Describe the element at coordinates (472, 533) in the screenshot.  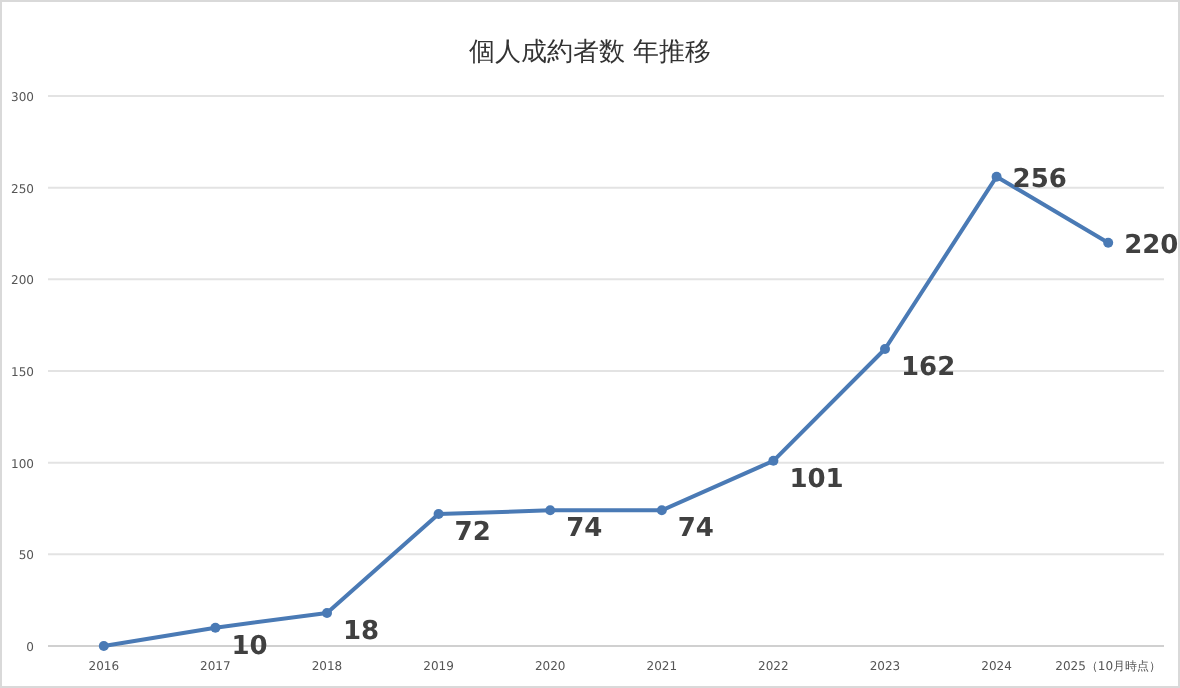
I see `data-label: 72` at that location.